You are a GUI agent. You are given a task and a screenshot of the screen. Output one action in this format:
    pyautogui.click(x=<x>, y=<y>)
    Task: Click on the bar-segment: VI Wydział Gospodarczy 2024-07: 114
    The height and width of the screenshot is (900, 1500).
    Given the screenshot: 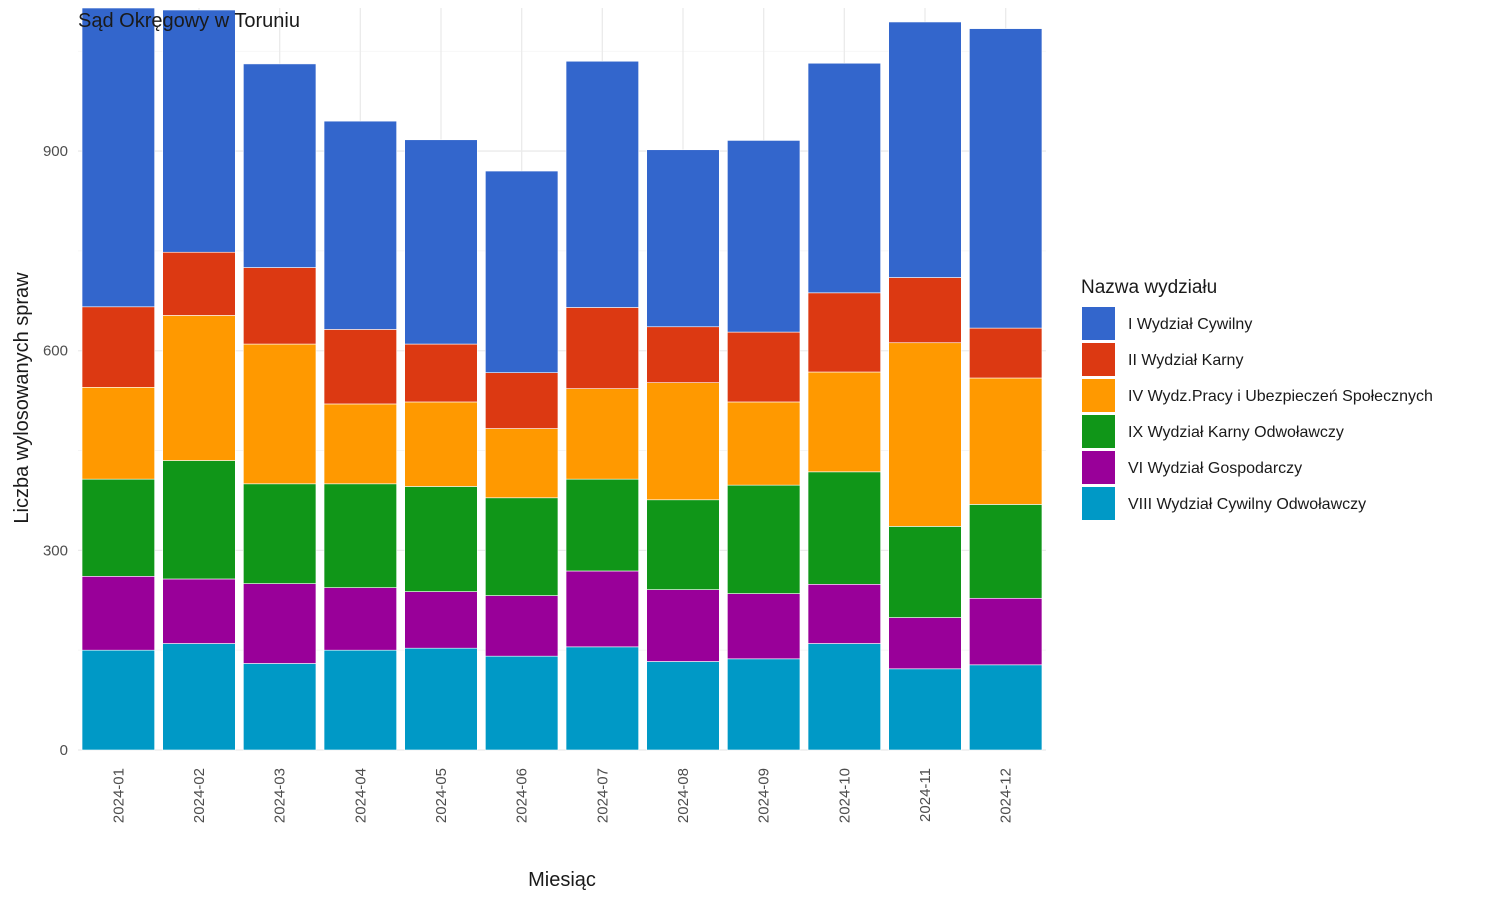 What is the action you would take?
    pyautogui.click(x=602, y=609)
    